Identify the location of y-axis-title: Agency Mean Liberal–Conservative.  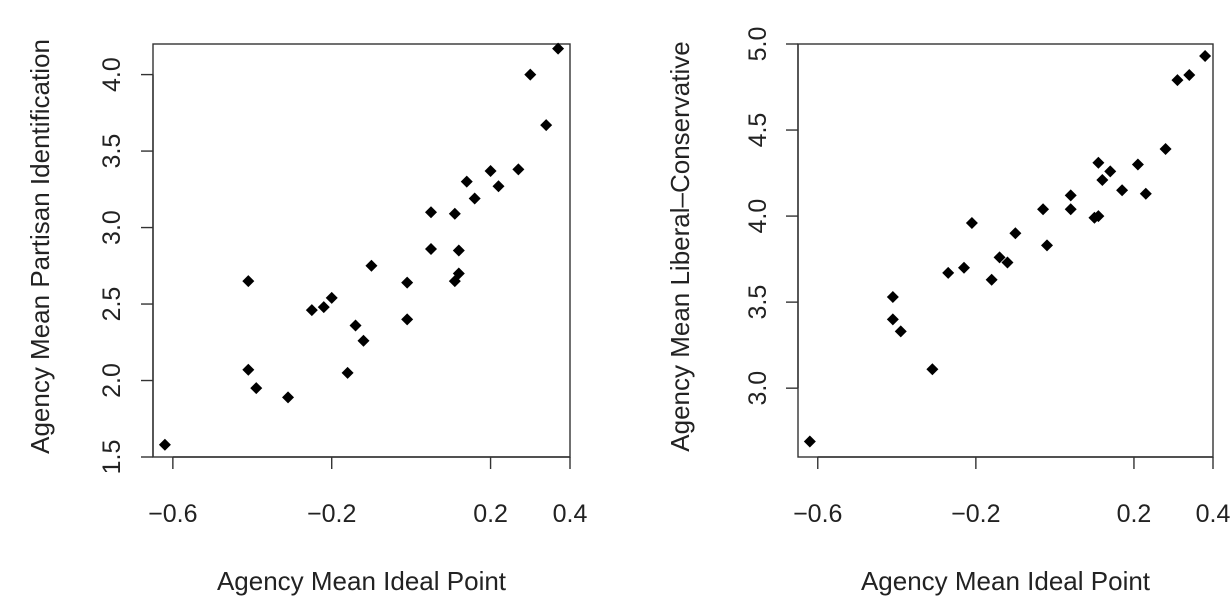
(680, 246).